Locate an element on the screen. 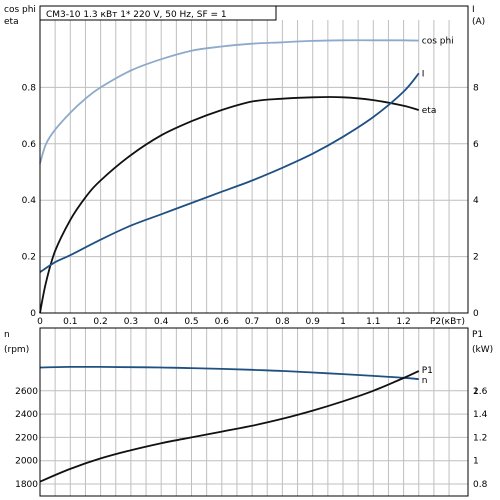  series-label-I: I is located at coordinates (423, 74).